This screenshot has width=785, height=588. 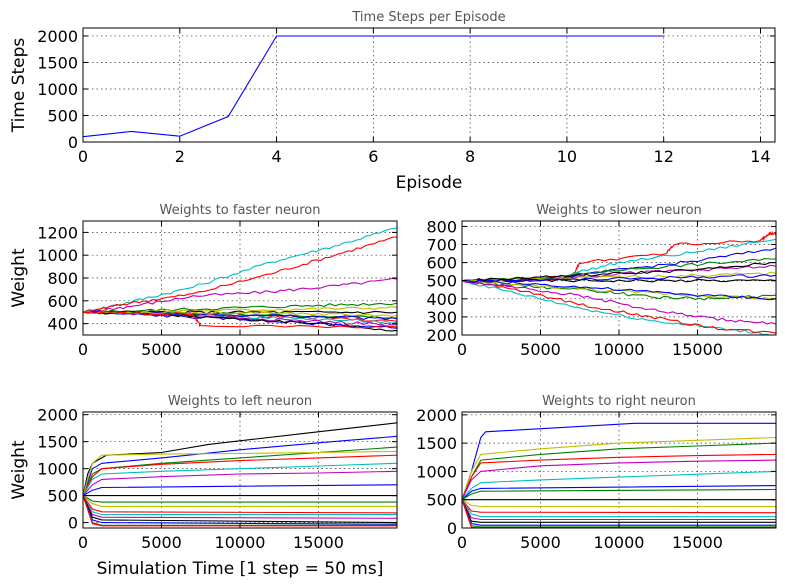 I want to click on chart-title: Weights to right neuron, so click(x=619, y=401).